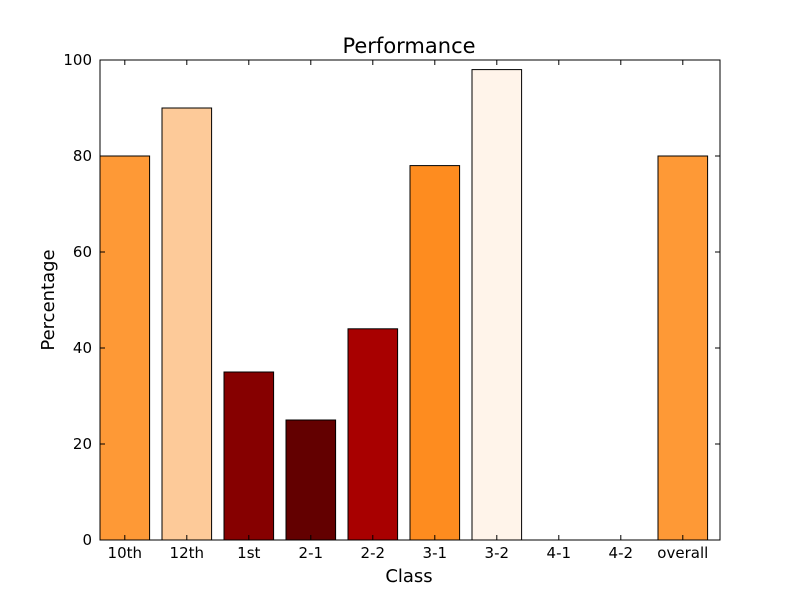  What do you see at coordinates (82, 156) in the screenshot?
I see `y-tick-label: 80` at bounding box center [82, 156].